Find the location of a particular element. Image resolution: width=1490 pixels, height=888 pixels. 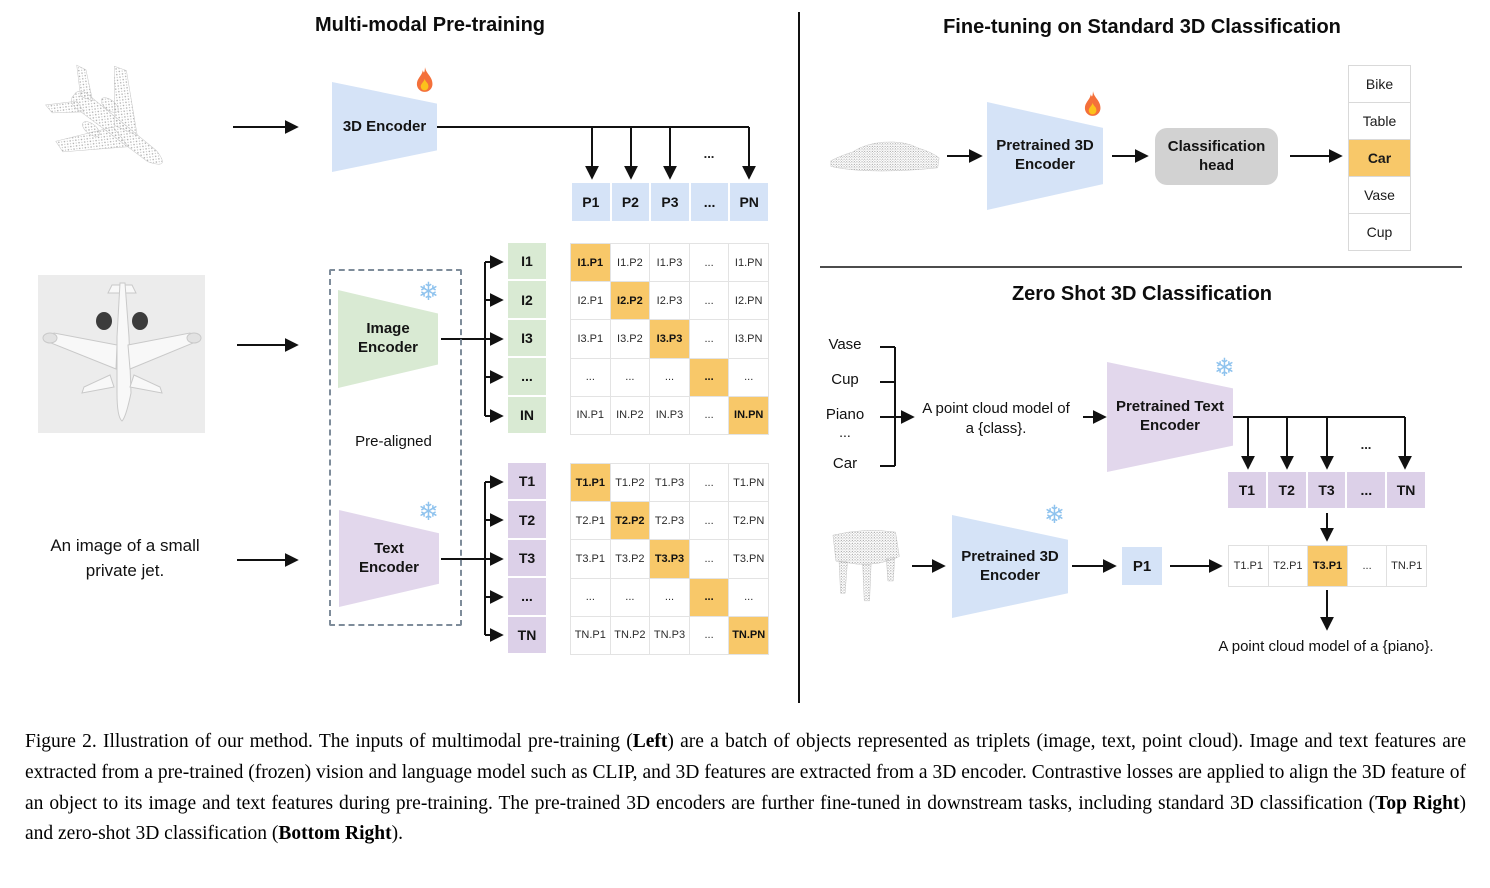

p-cell-2: P3 is located at coordinates (670, 202).